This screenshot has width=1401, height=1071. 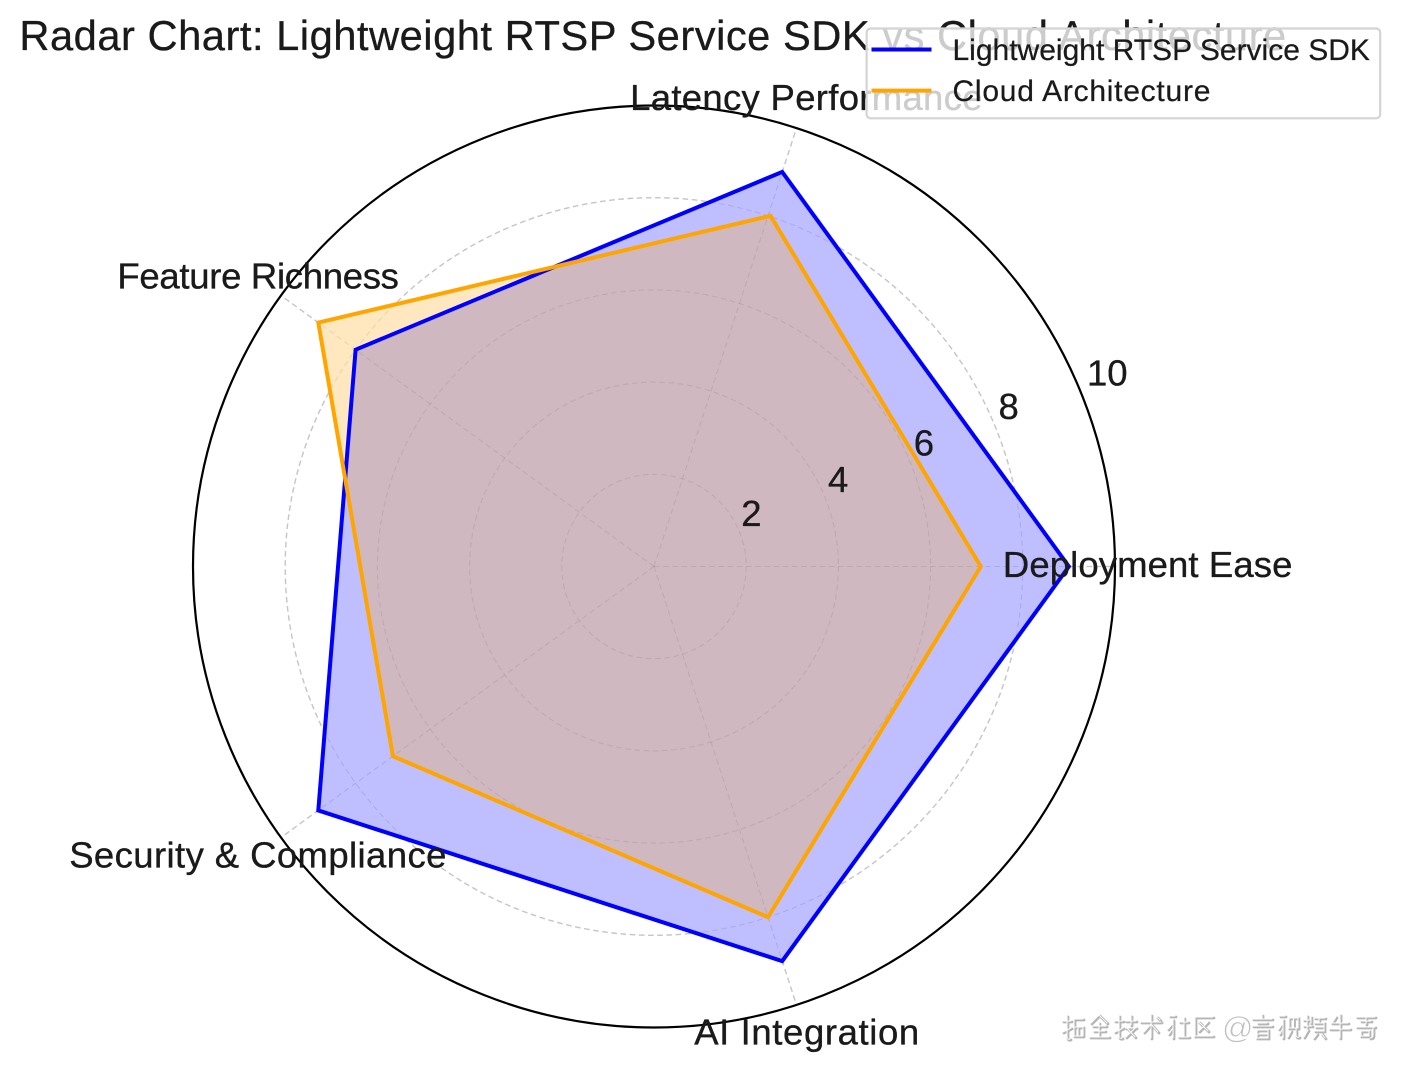 I want to click on svg-text: 4, so click(x=838, y=479).